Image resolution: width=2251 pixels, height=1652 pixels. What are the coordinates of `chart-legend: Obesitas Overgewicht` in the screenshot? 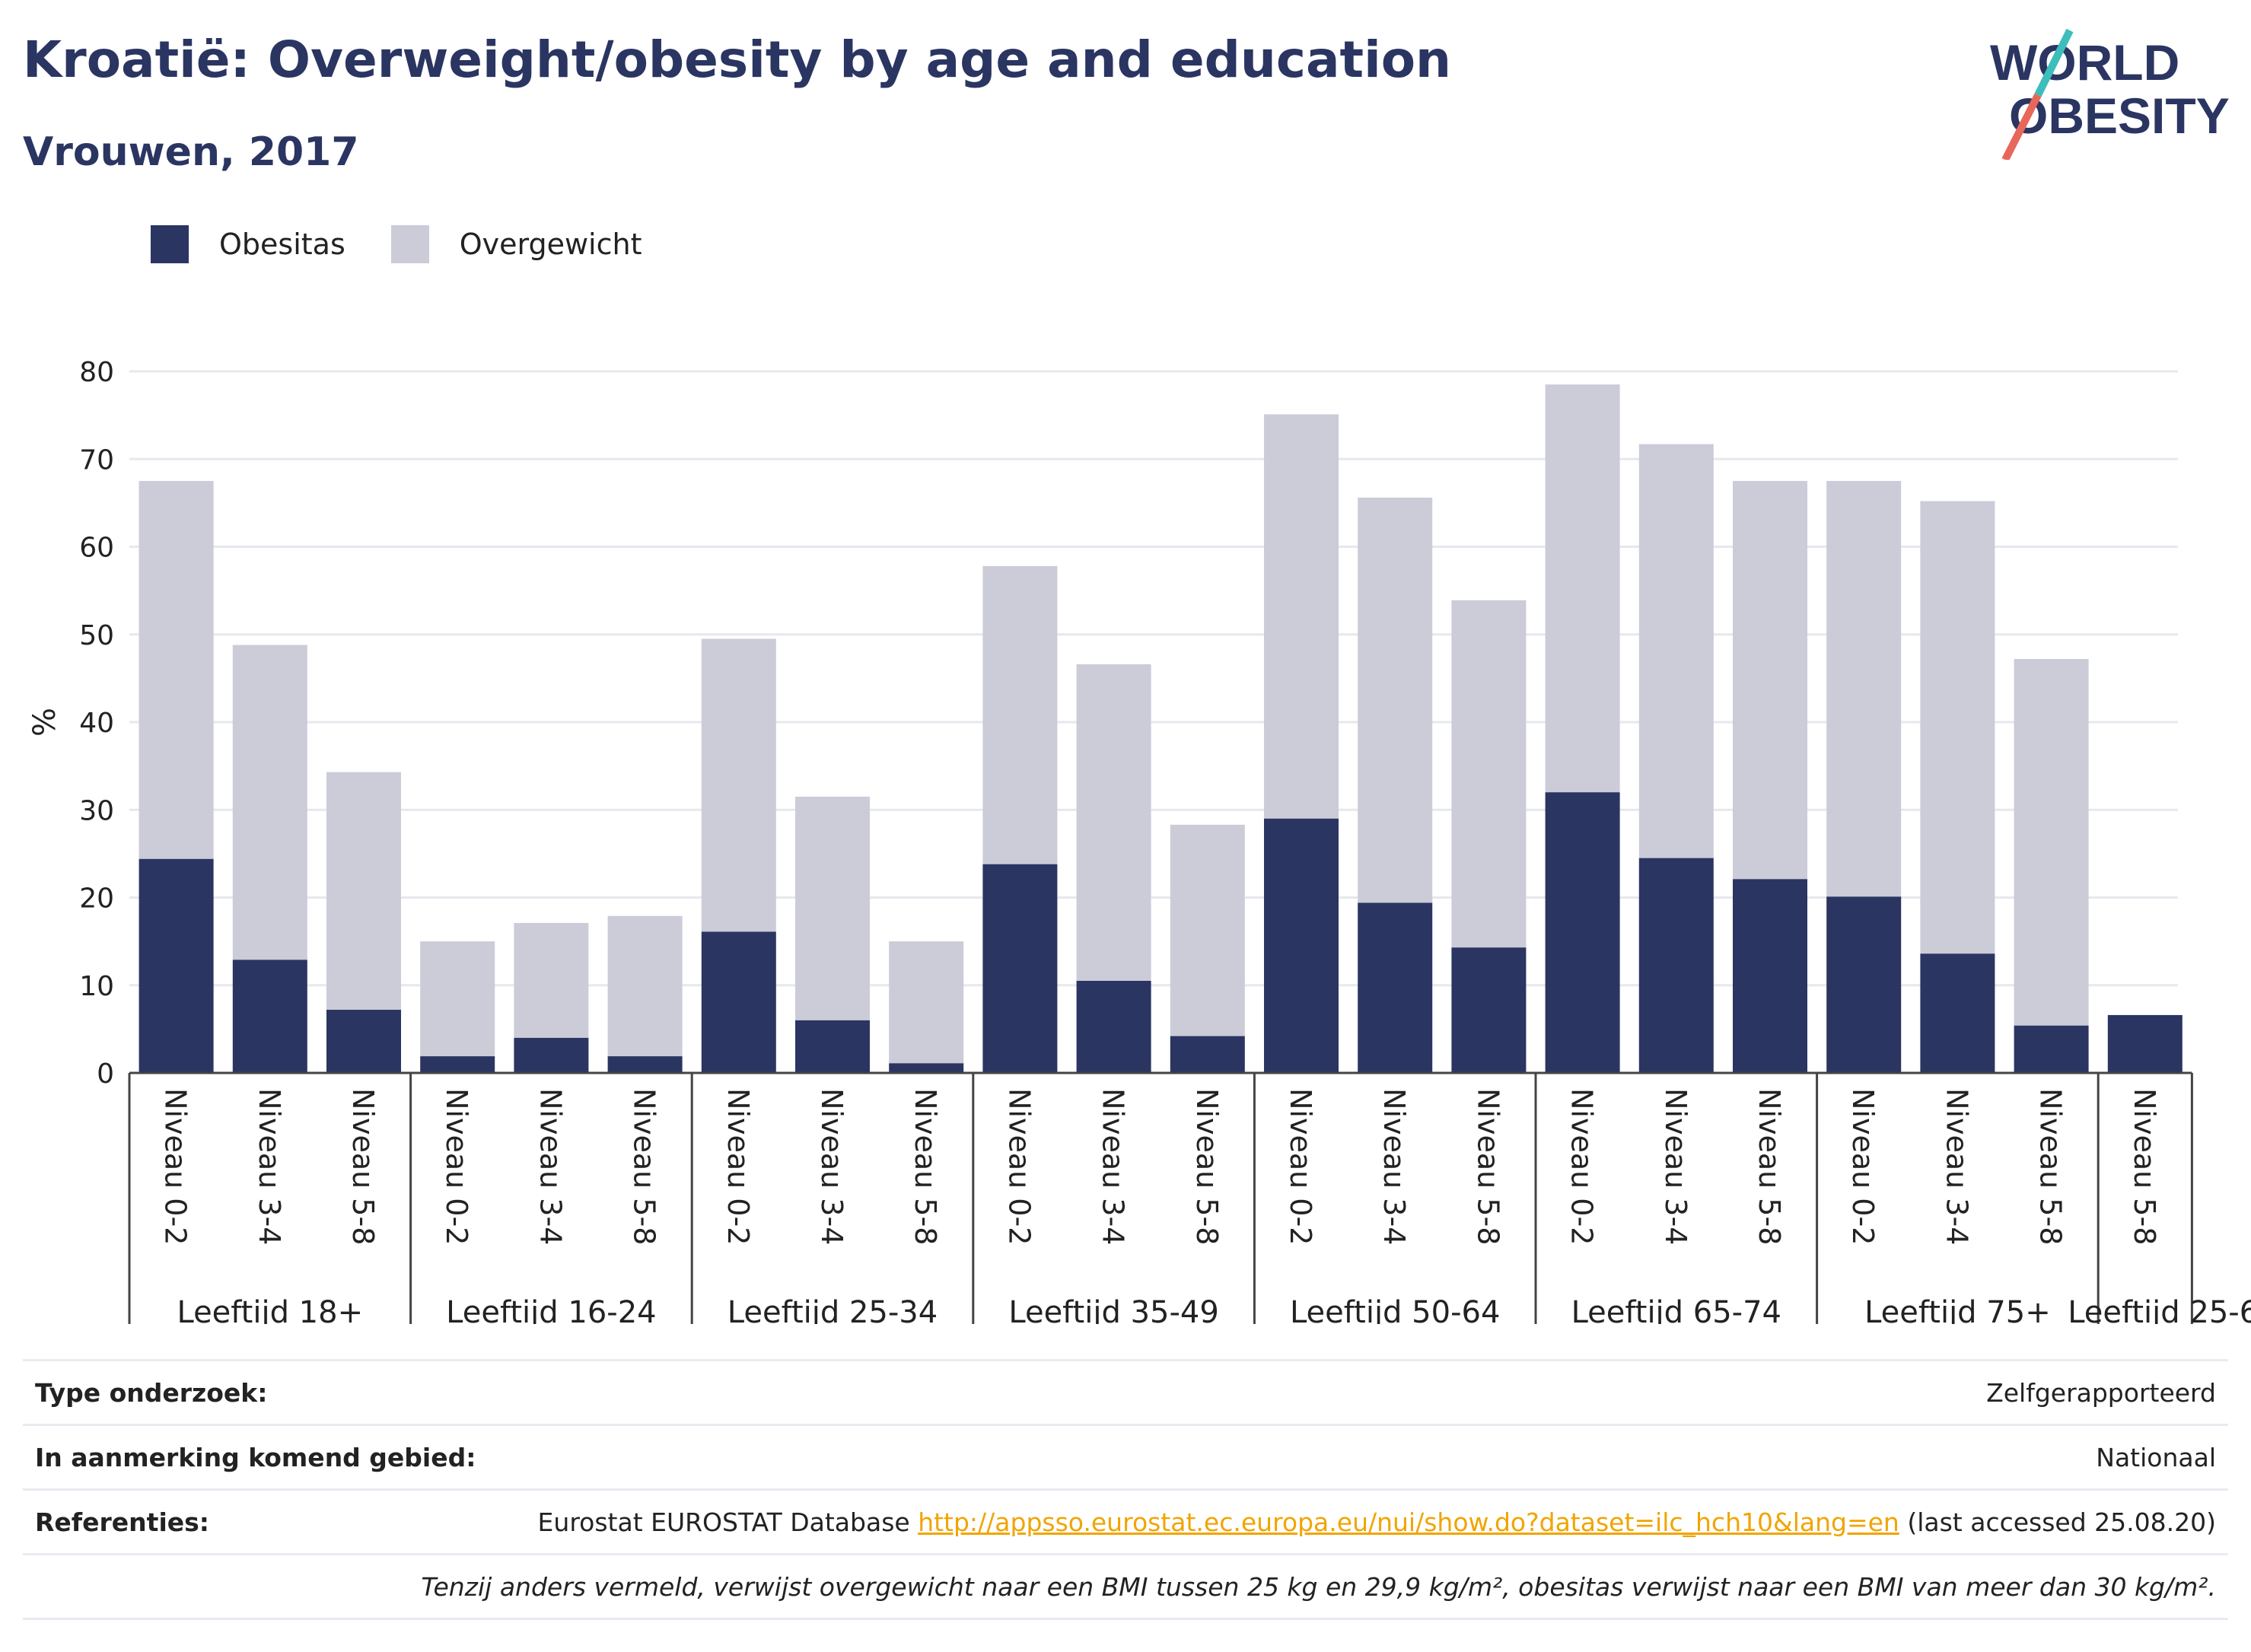 It's located at (419, 244).